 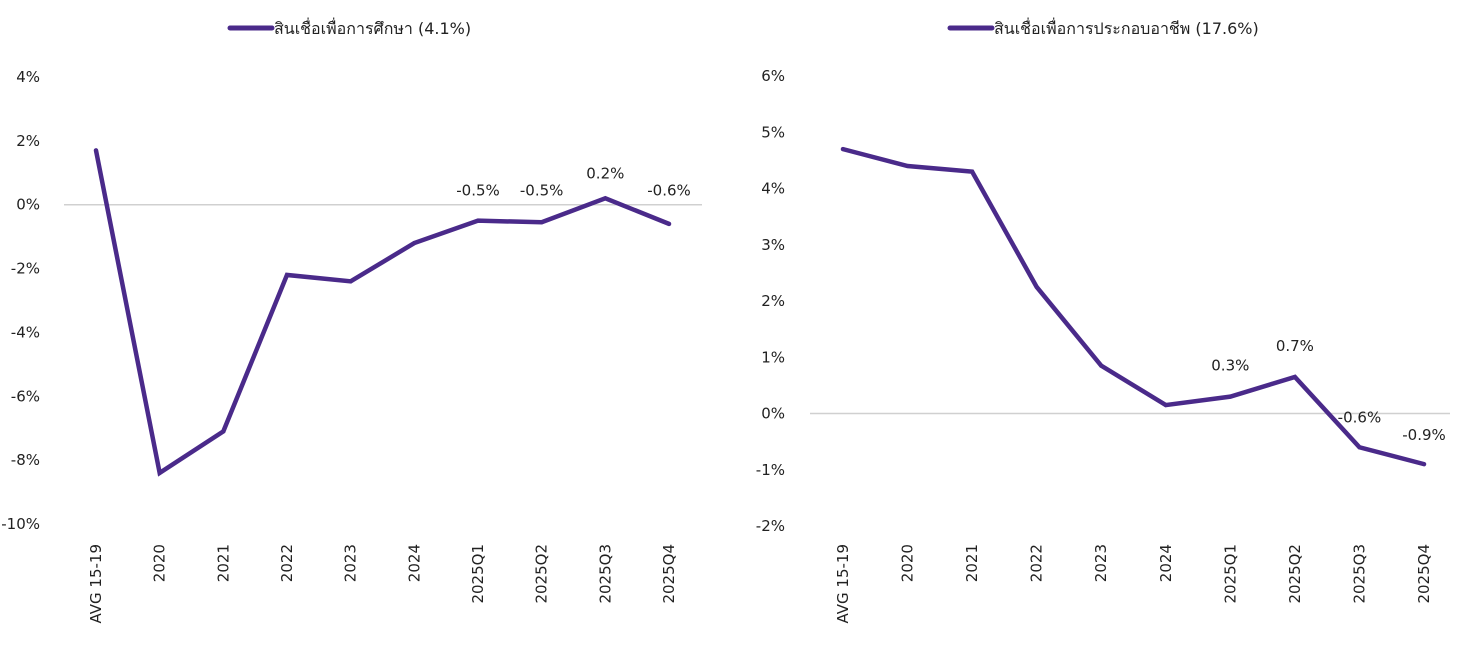 I want to click on legend: สินเชื่อเพื่อการศึกษา (4.1%), so click(x=349, y=27).